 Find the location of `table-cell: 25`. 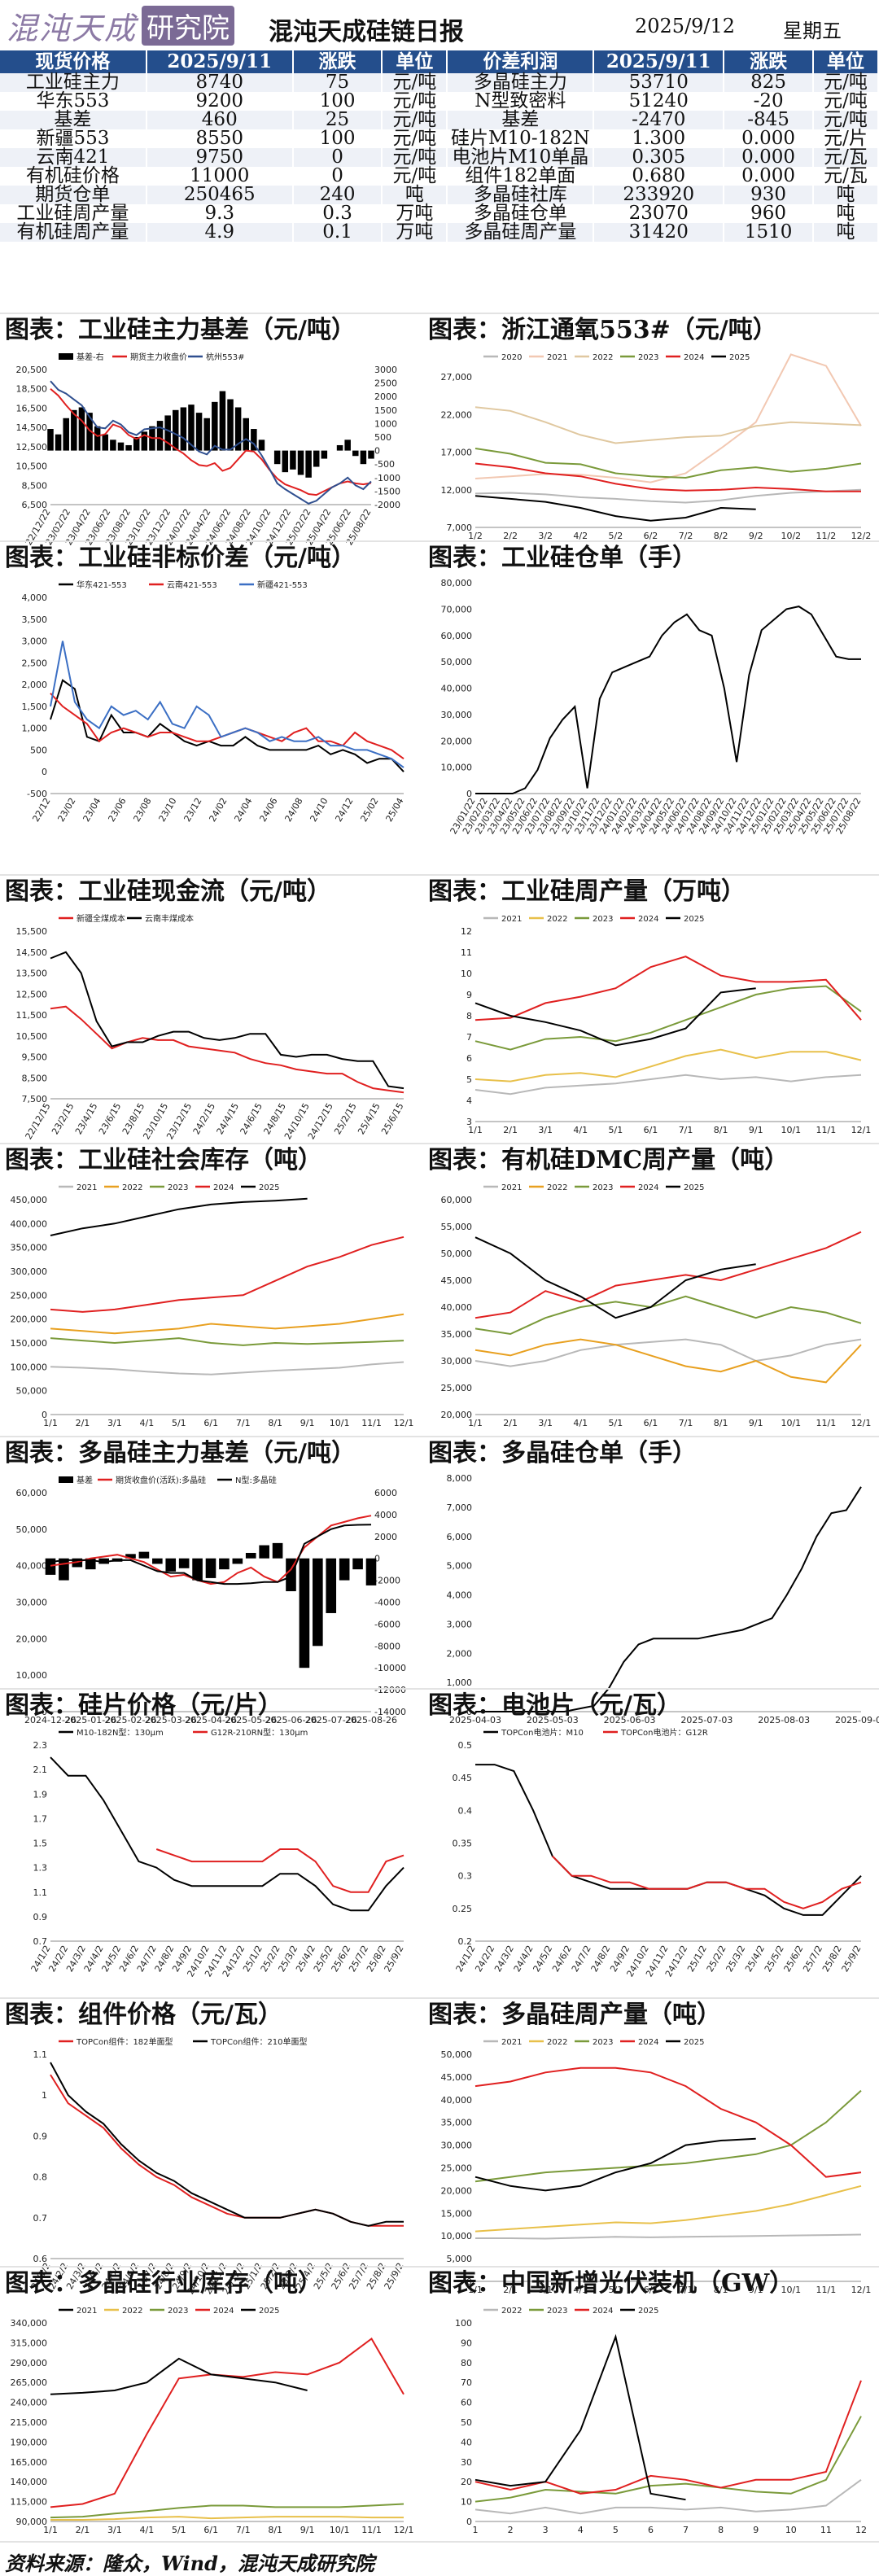

table-cell: 25 is located at coordinates (337, 120).